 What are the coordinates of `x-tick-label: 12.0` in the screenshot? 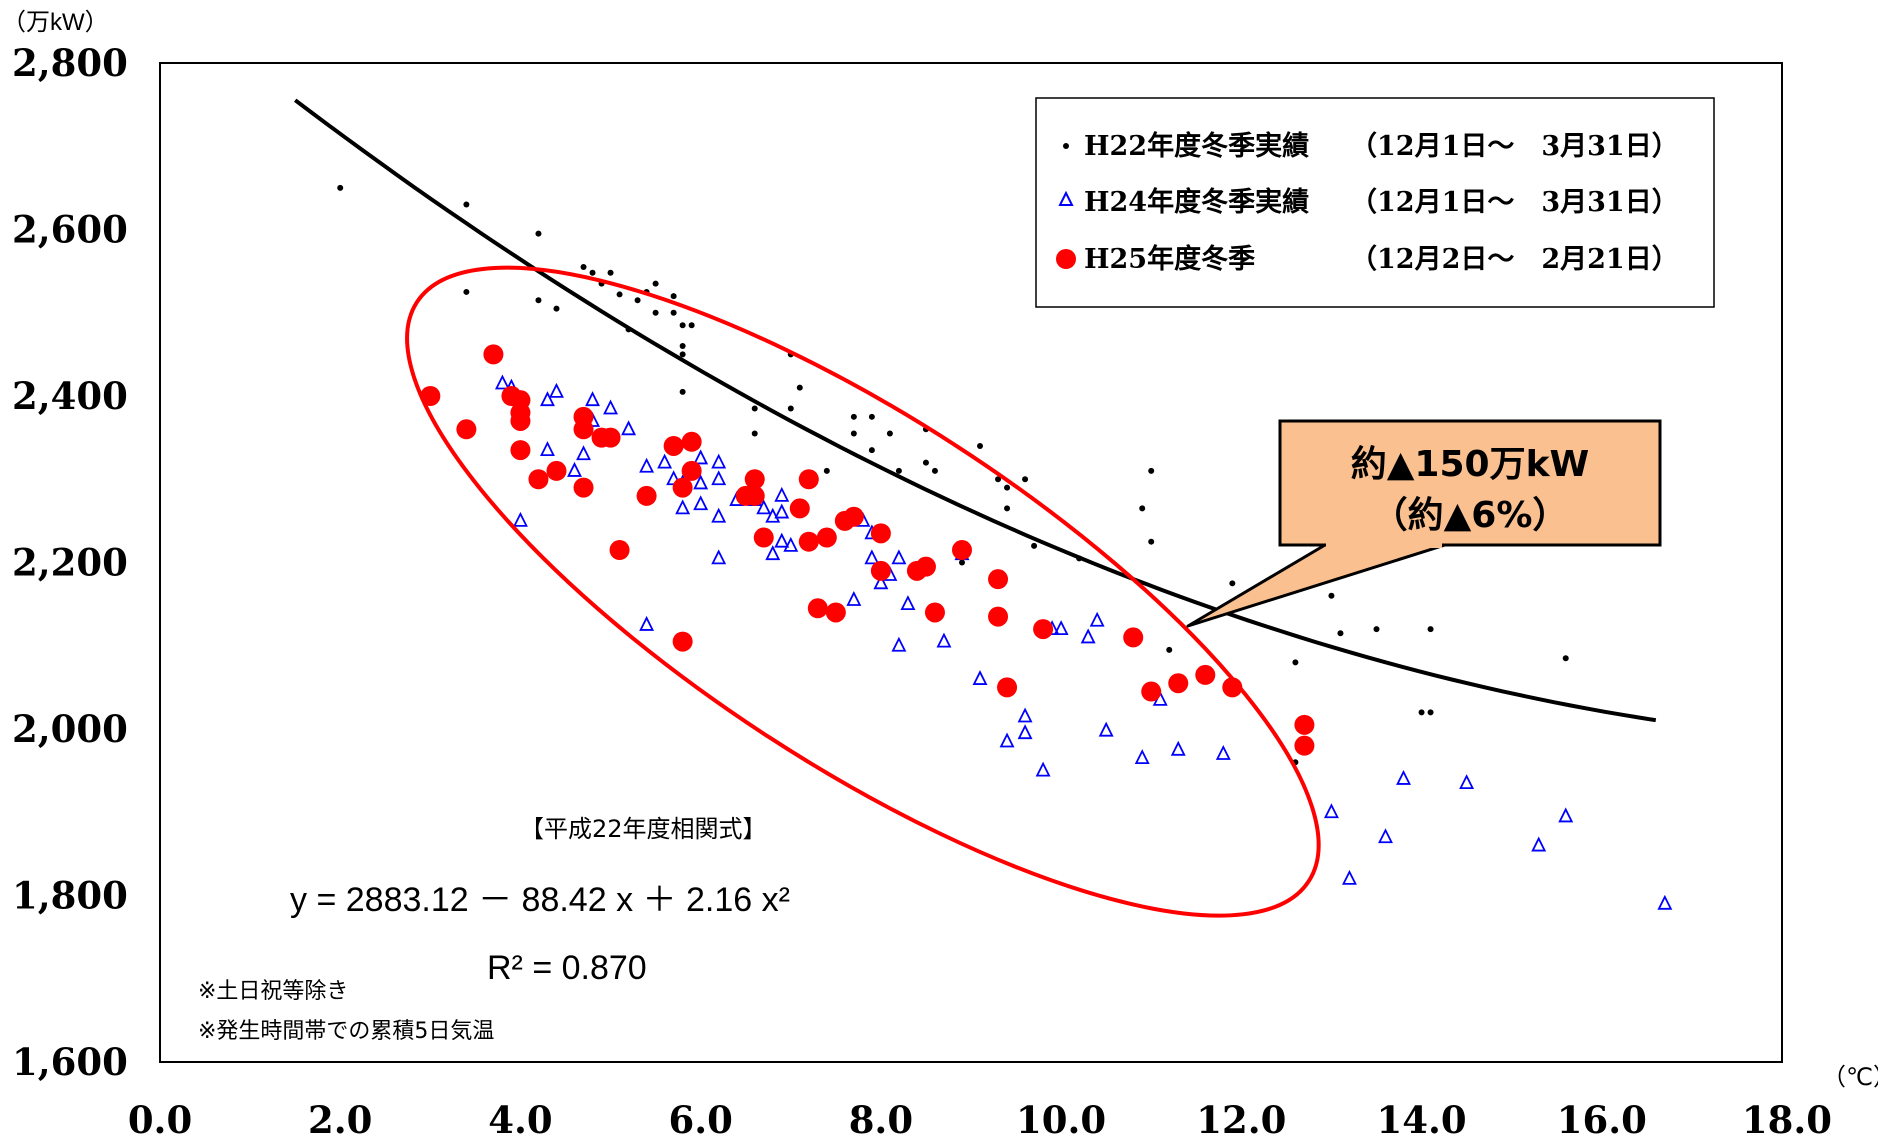 It's located at (1241, 1119).